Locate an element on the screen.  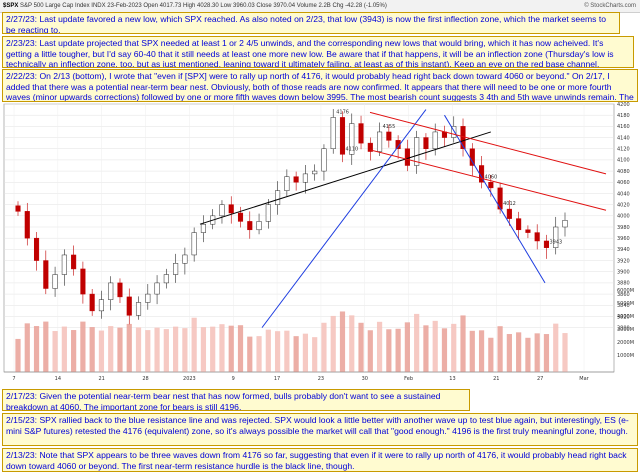
date-tick-label: Feb is located at coordinates (408, 379).